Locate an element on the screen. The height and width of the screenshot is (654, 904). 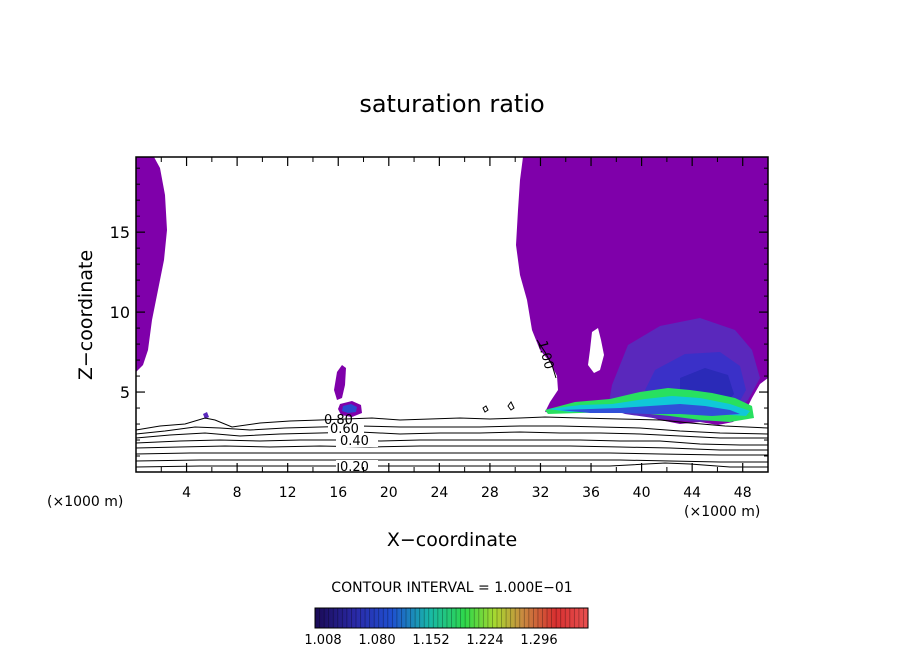
x-tick-label: 28 is located at coordinates (490, 493).